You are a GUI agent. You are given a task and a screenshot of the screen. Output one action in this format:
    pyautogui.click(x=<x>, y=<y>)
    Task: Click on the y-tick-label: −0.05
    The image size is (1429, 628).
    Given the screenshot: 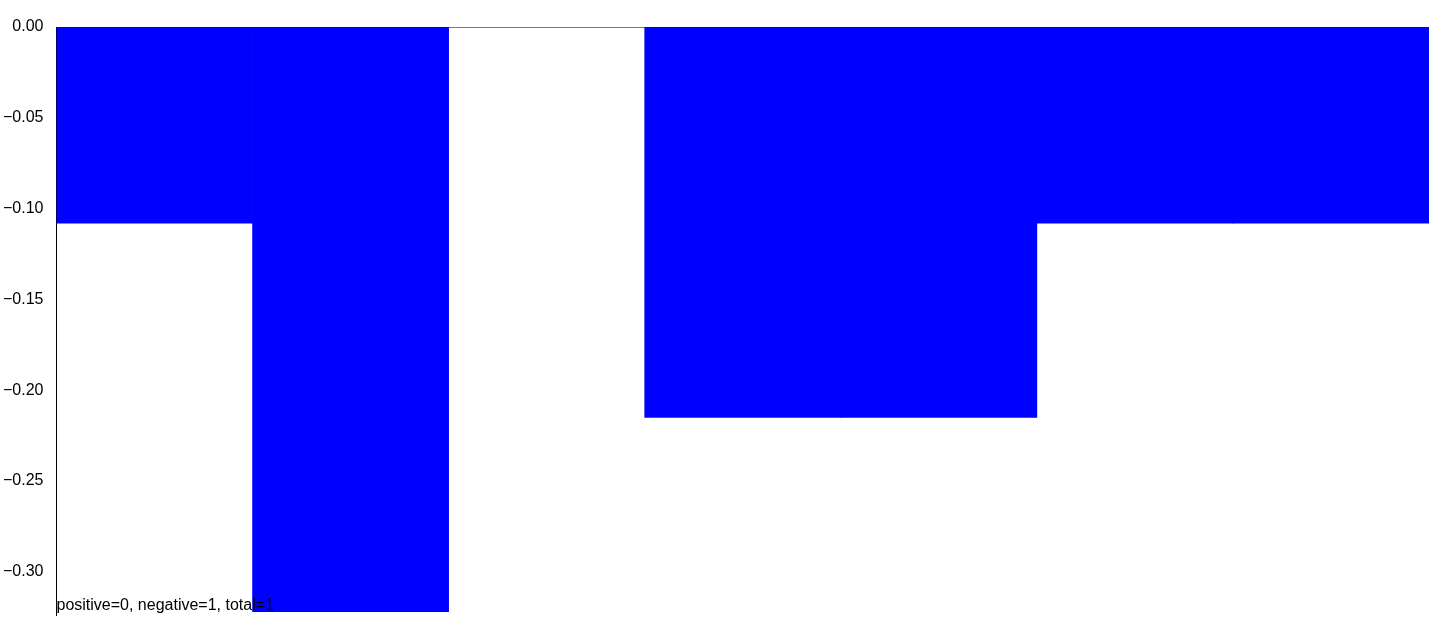 What is the action you would take?
    pyautogui.click(x=23, y=117)
    